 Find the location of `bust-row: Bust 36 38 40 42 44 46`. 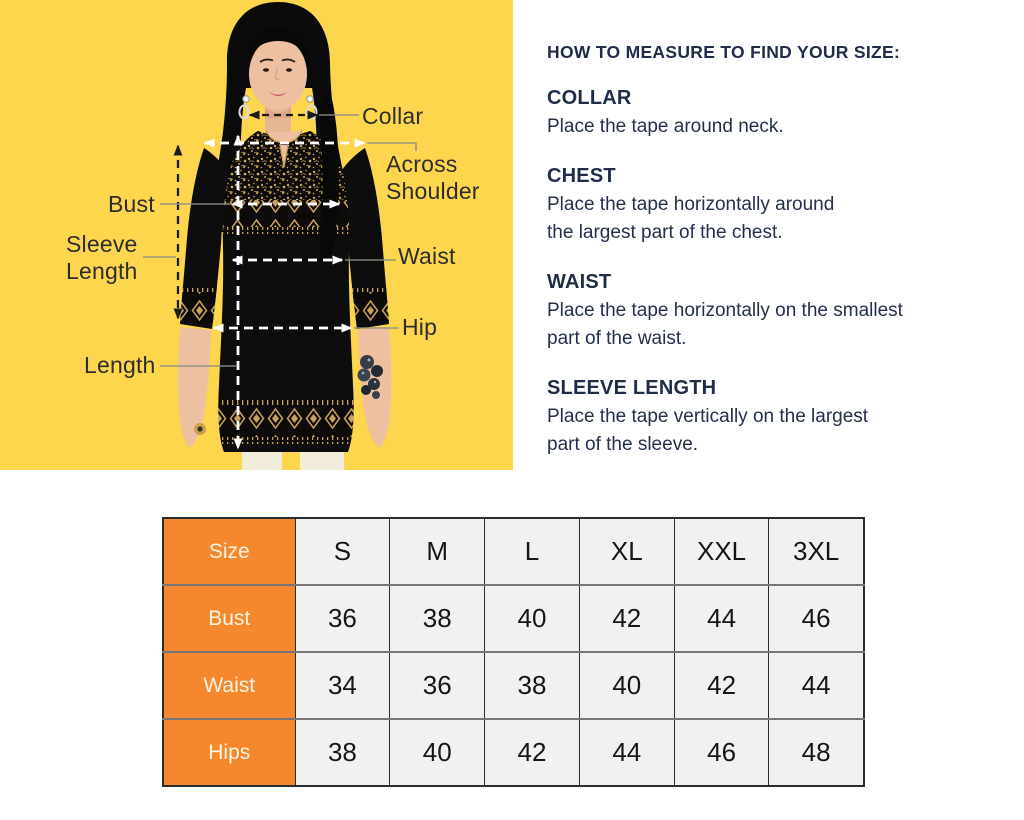

bust-row: Bust 36 38 40 42 44 46 is located at coordinates (513, 618).